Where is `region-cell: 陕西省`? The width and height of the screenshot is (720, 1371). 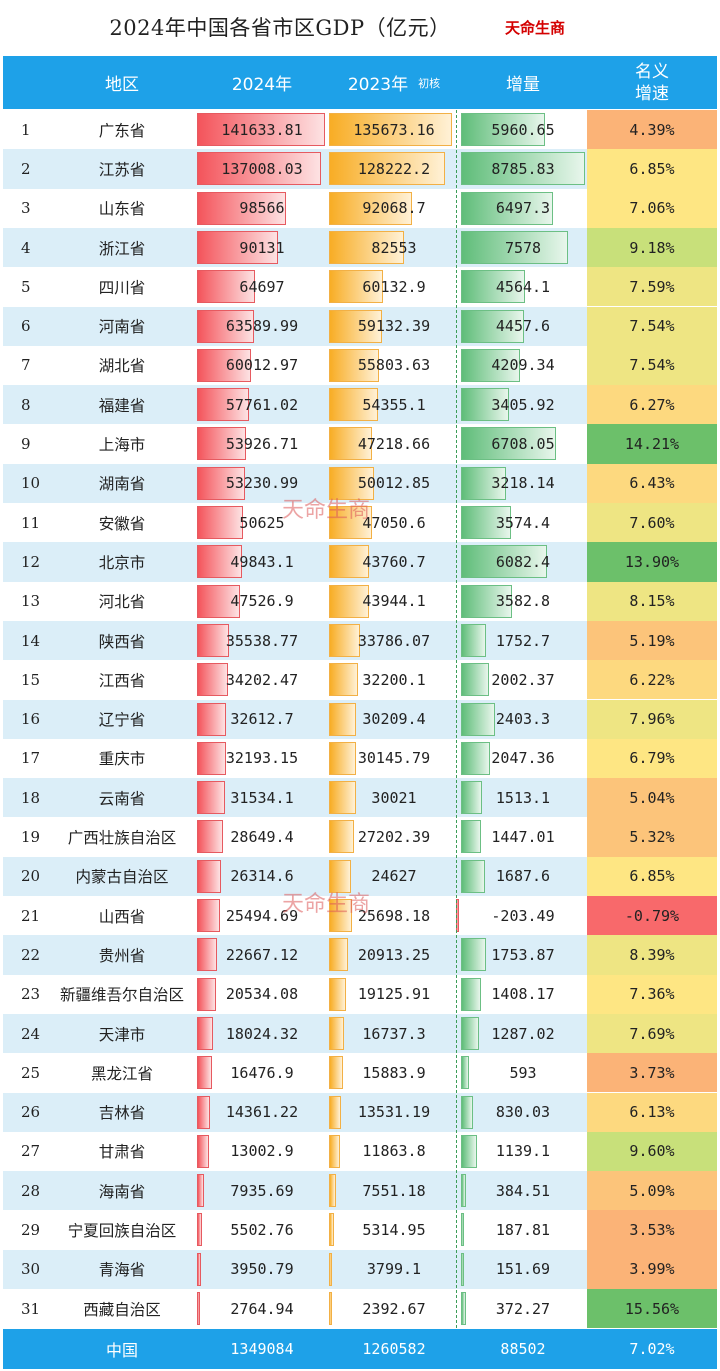 region-cell: 陕西省 is located at coordinates (122, 641).